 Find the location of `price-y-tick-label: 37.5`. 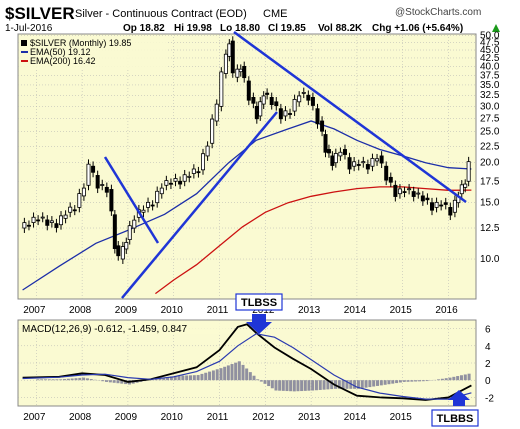

price-y-tick-label: 37.5 is located at coordinates (490, 75).